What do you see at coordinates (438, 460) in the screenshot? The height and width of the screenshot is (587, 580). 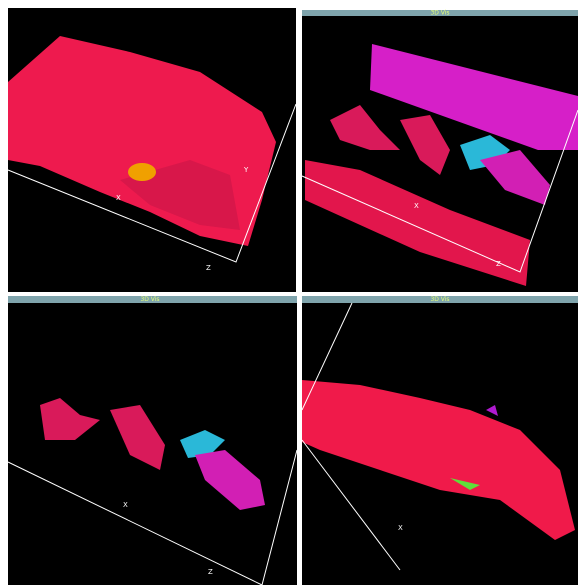 I see `volume-surface` at bounding box center [438, 460].